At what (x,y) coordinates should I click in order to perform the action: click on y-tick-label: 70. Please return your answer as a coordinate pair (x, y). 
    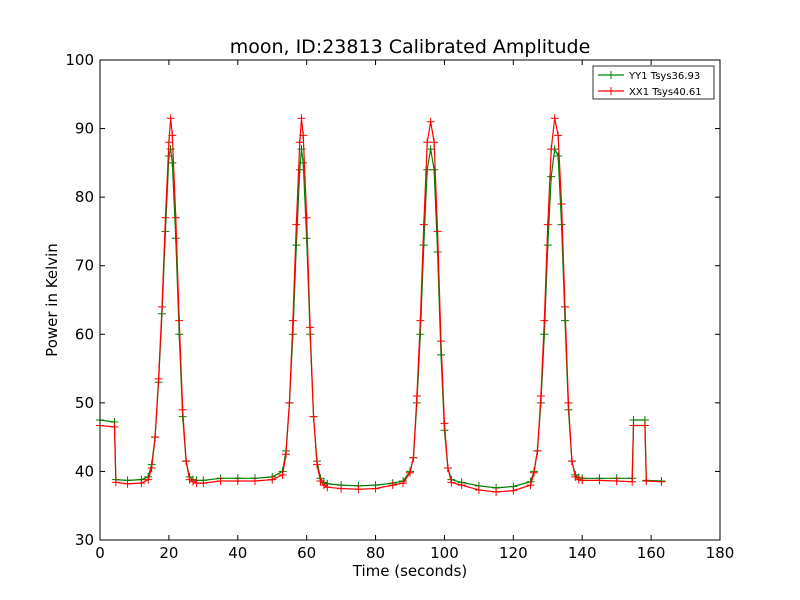
    Looking at the image, I should click on (84, 266).